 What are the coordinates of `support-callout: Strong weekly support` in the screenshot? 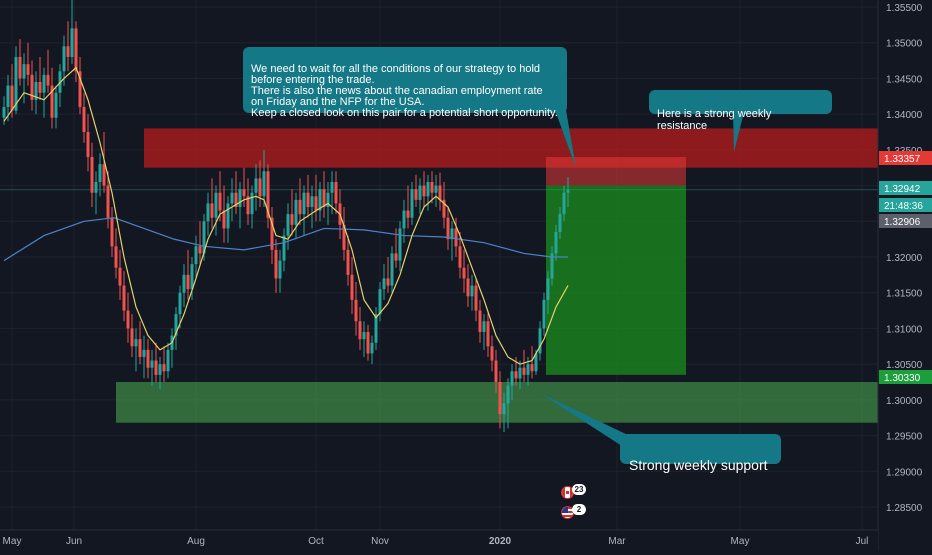 It's located at (700, 453).